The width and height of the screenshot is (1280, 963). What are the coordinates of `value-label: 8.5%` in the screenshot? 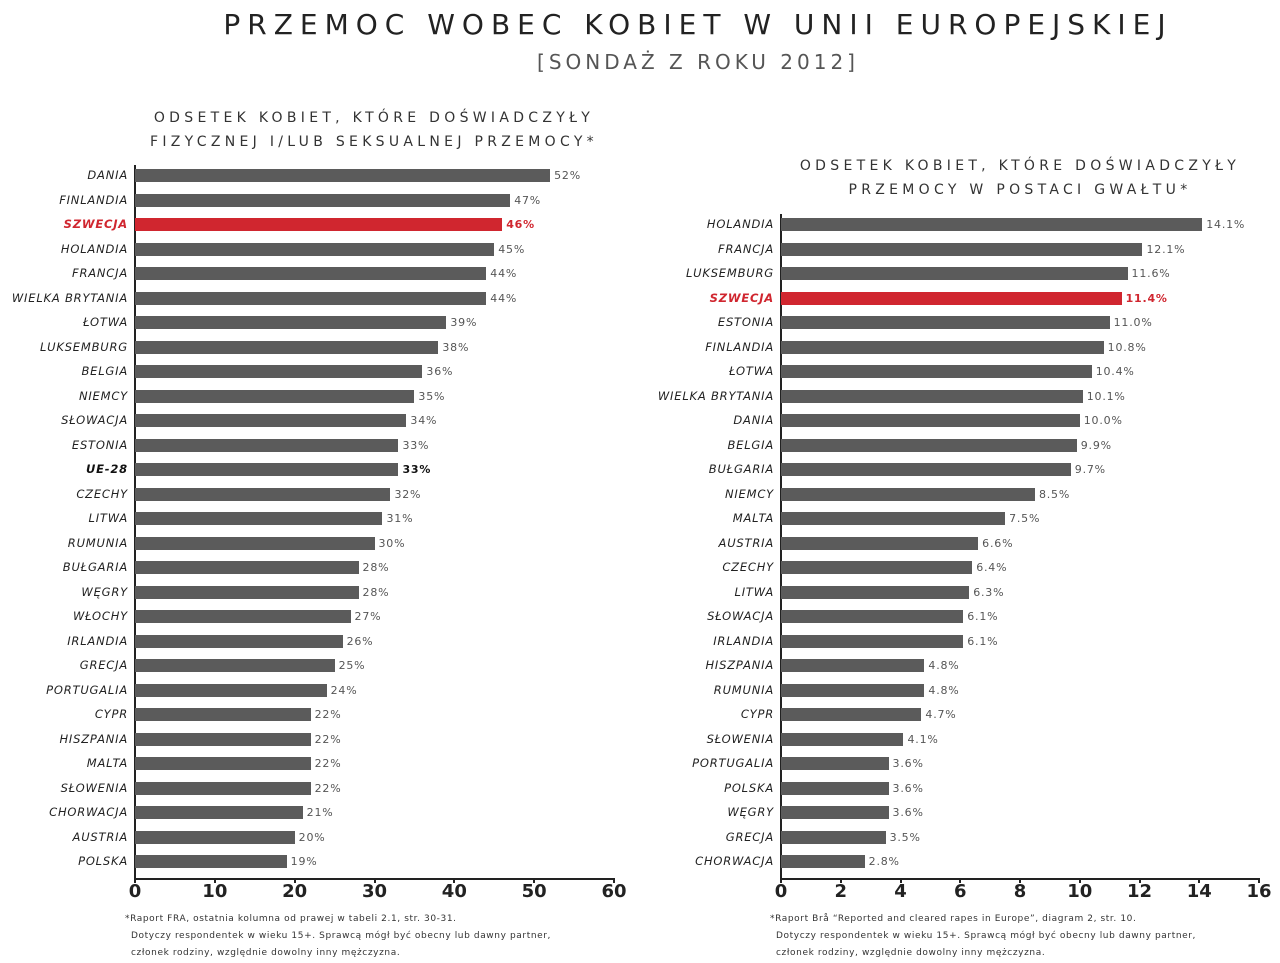 It's located at (1054, 494).